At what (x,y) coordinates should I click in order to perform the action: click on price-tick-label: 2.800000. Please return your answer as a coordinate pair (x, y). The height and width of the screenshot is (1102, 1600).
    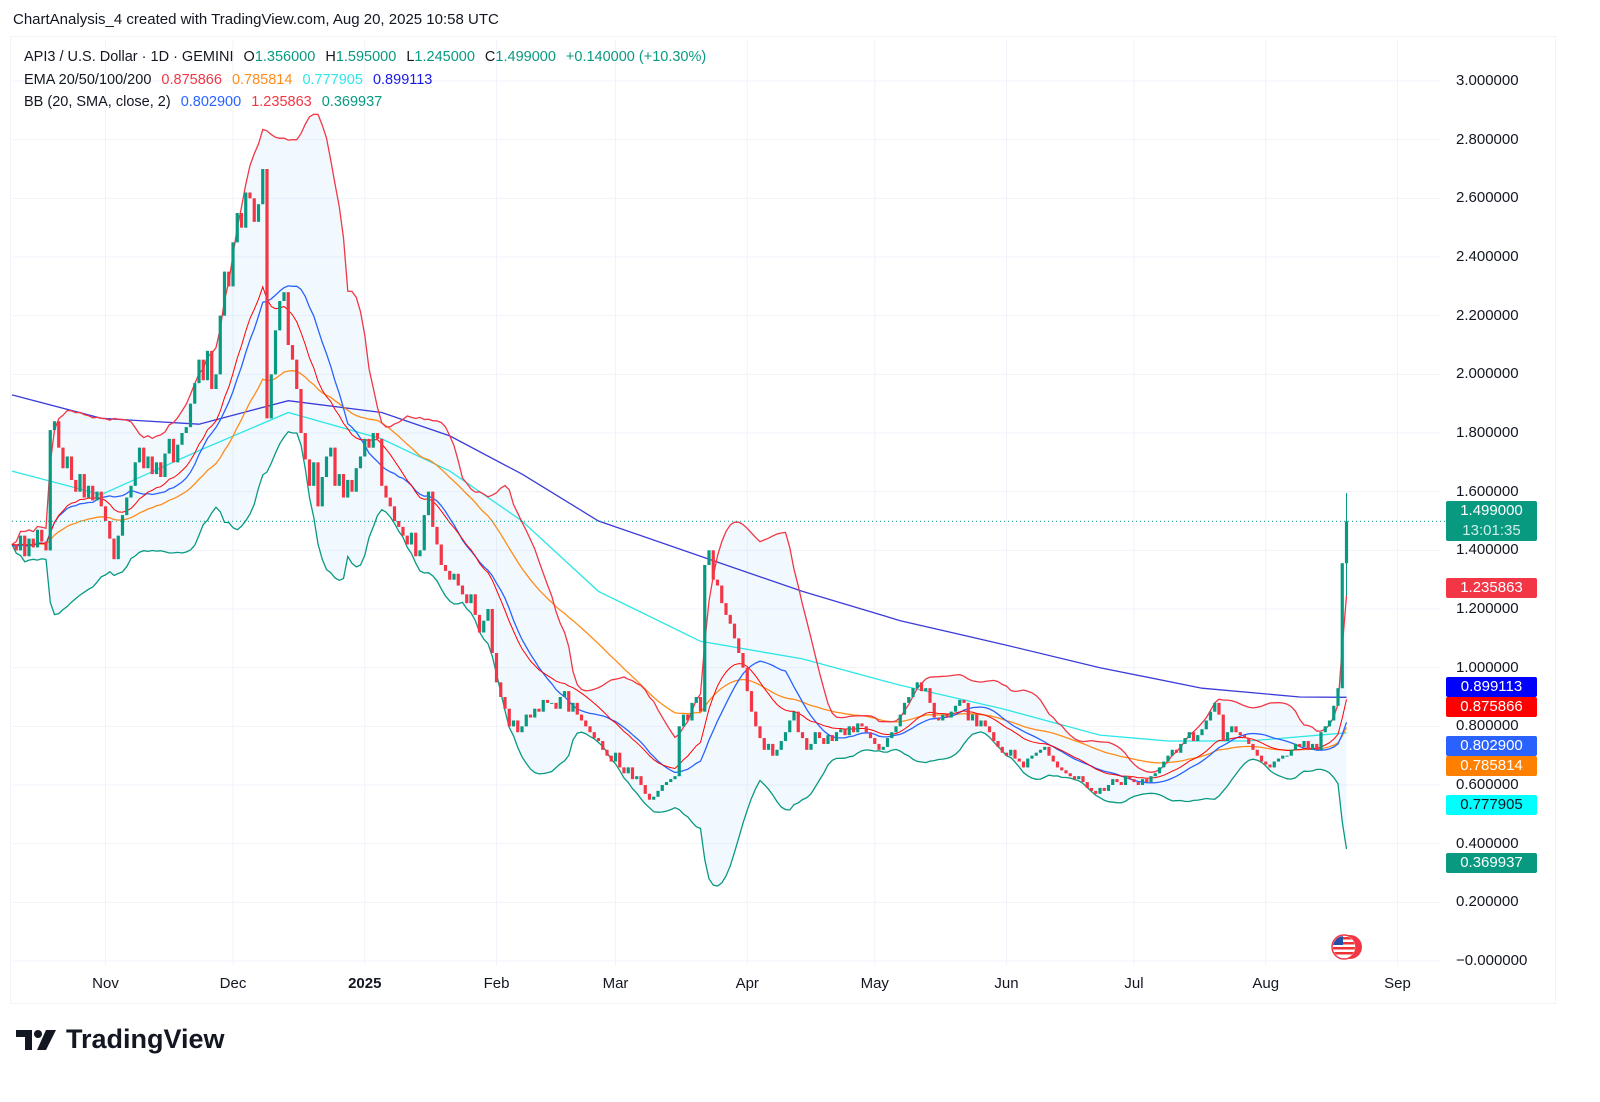
    Looking at the image, I should click on (1487, 139).